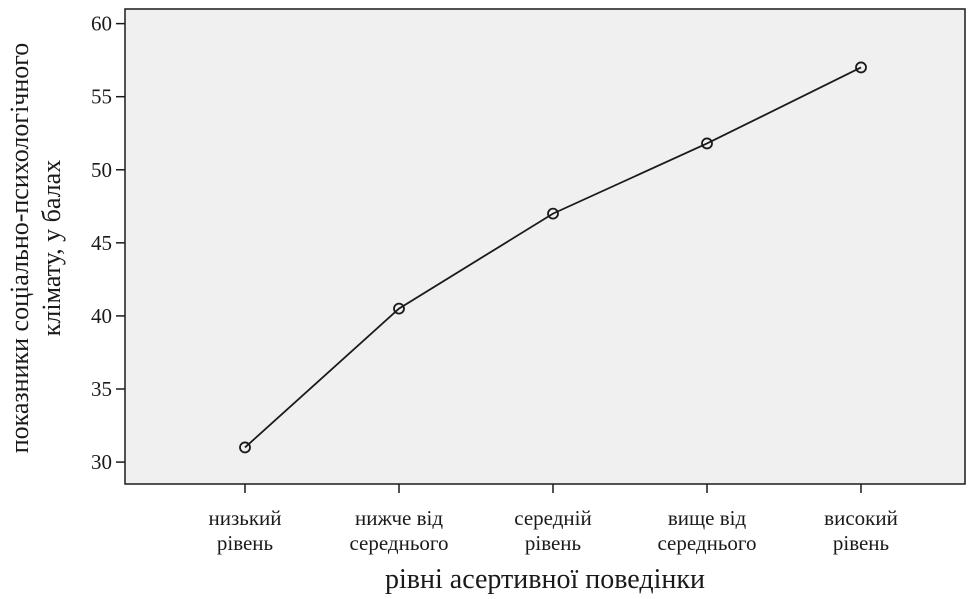 The image size is (977, 599). I want to click on y-tick-label: 60, so click(101, 24).